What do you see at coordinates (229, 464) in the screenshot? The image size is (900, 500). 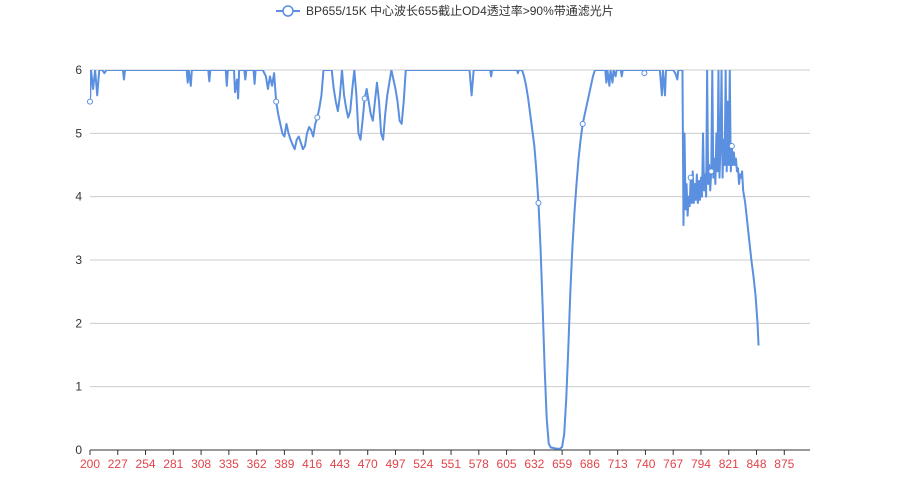 I see `x-tick-label: 335` at bounding box center [229, 464].